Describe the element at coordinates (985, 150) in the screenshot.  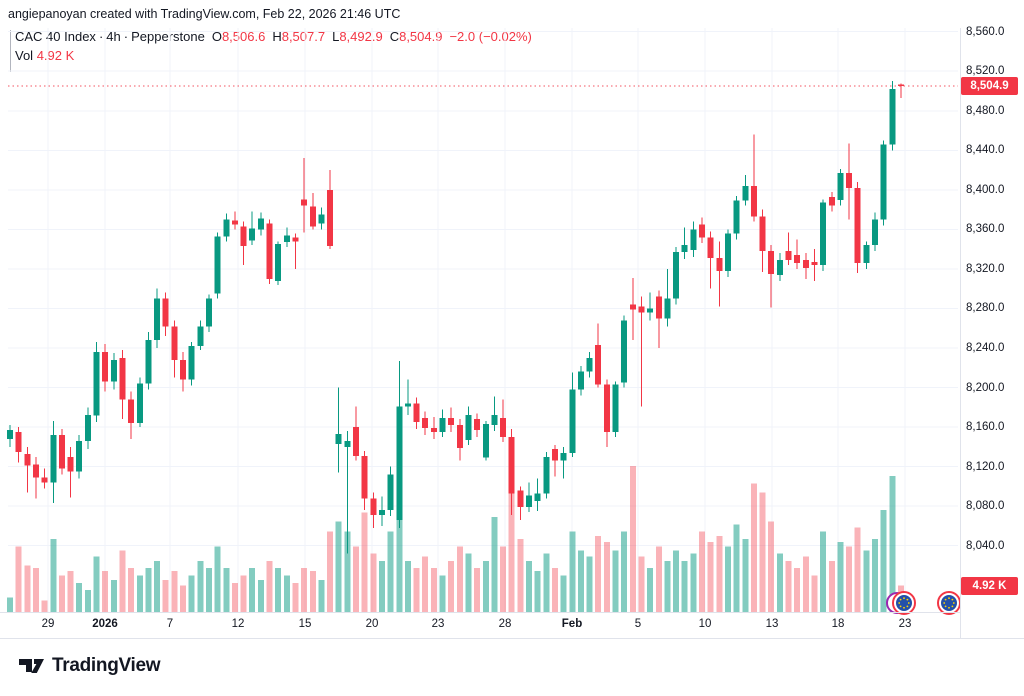
I see `price-axis-label: 8,440.0` at that location.